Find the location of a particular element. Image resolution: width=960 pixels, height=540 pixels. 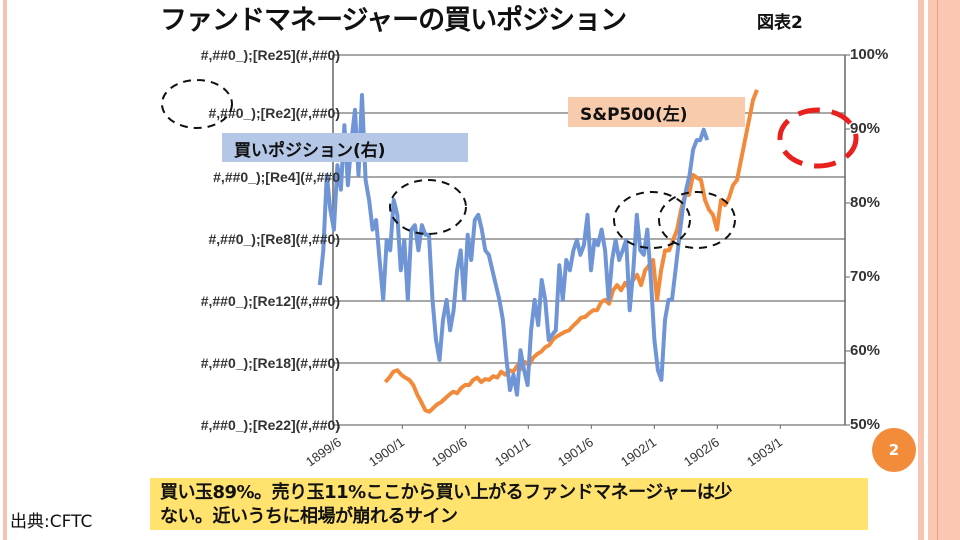

left-border-decoration is located at coordinates (5, 270).